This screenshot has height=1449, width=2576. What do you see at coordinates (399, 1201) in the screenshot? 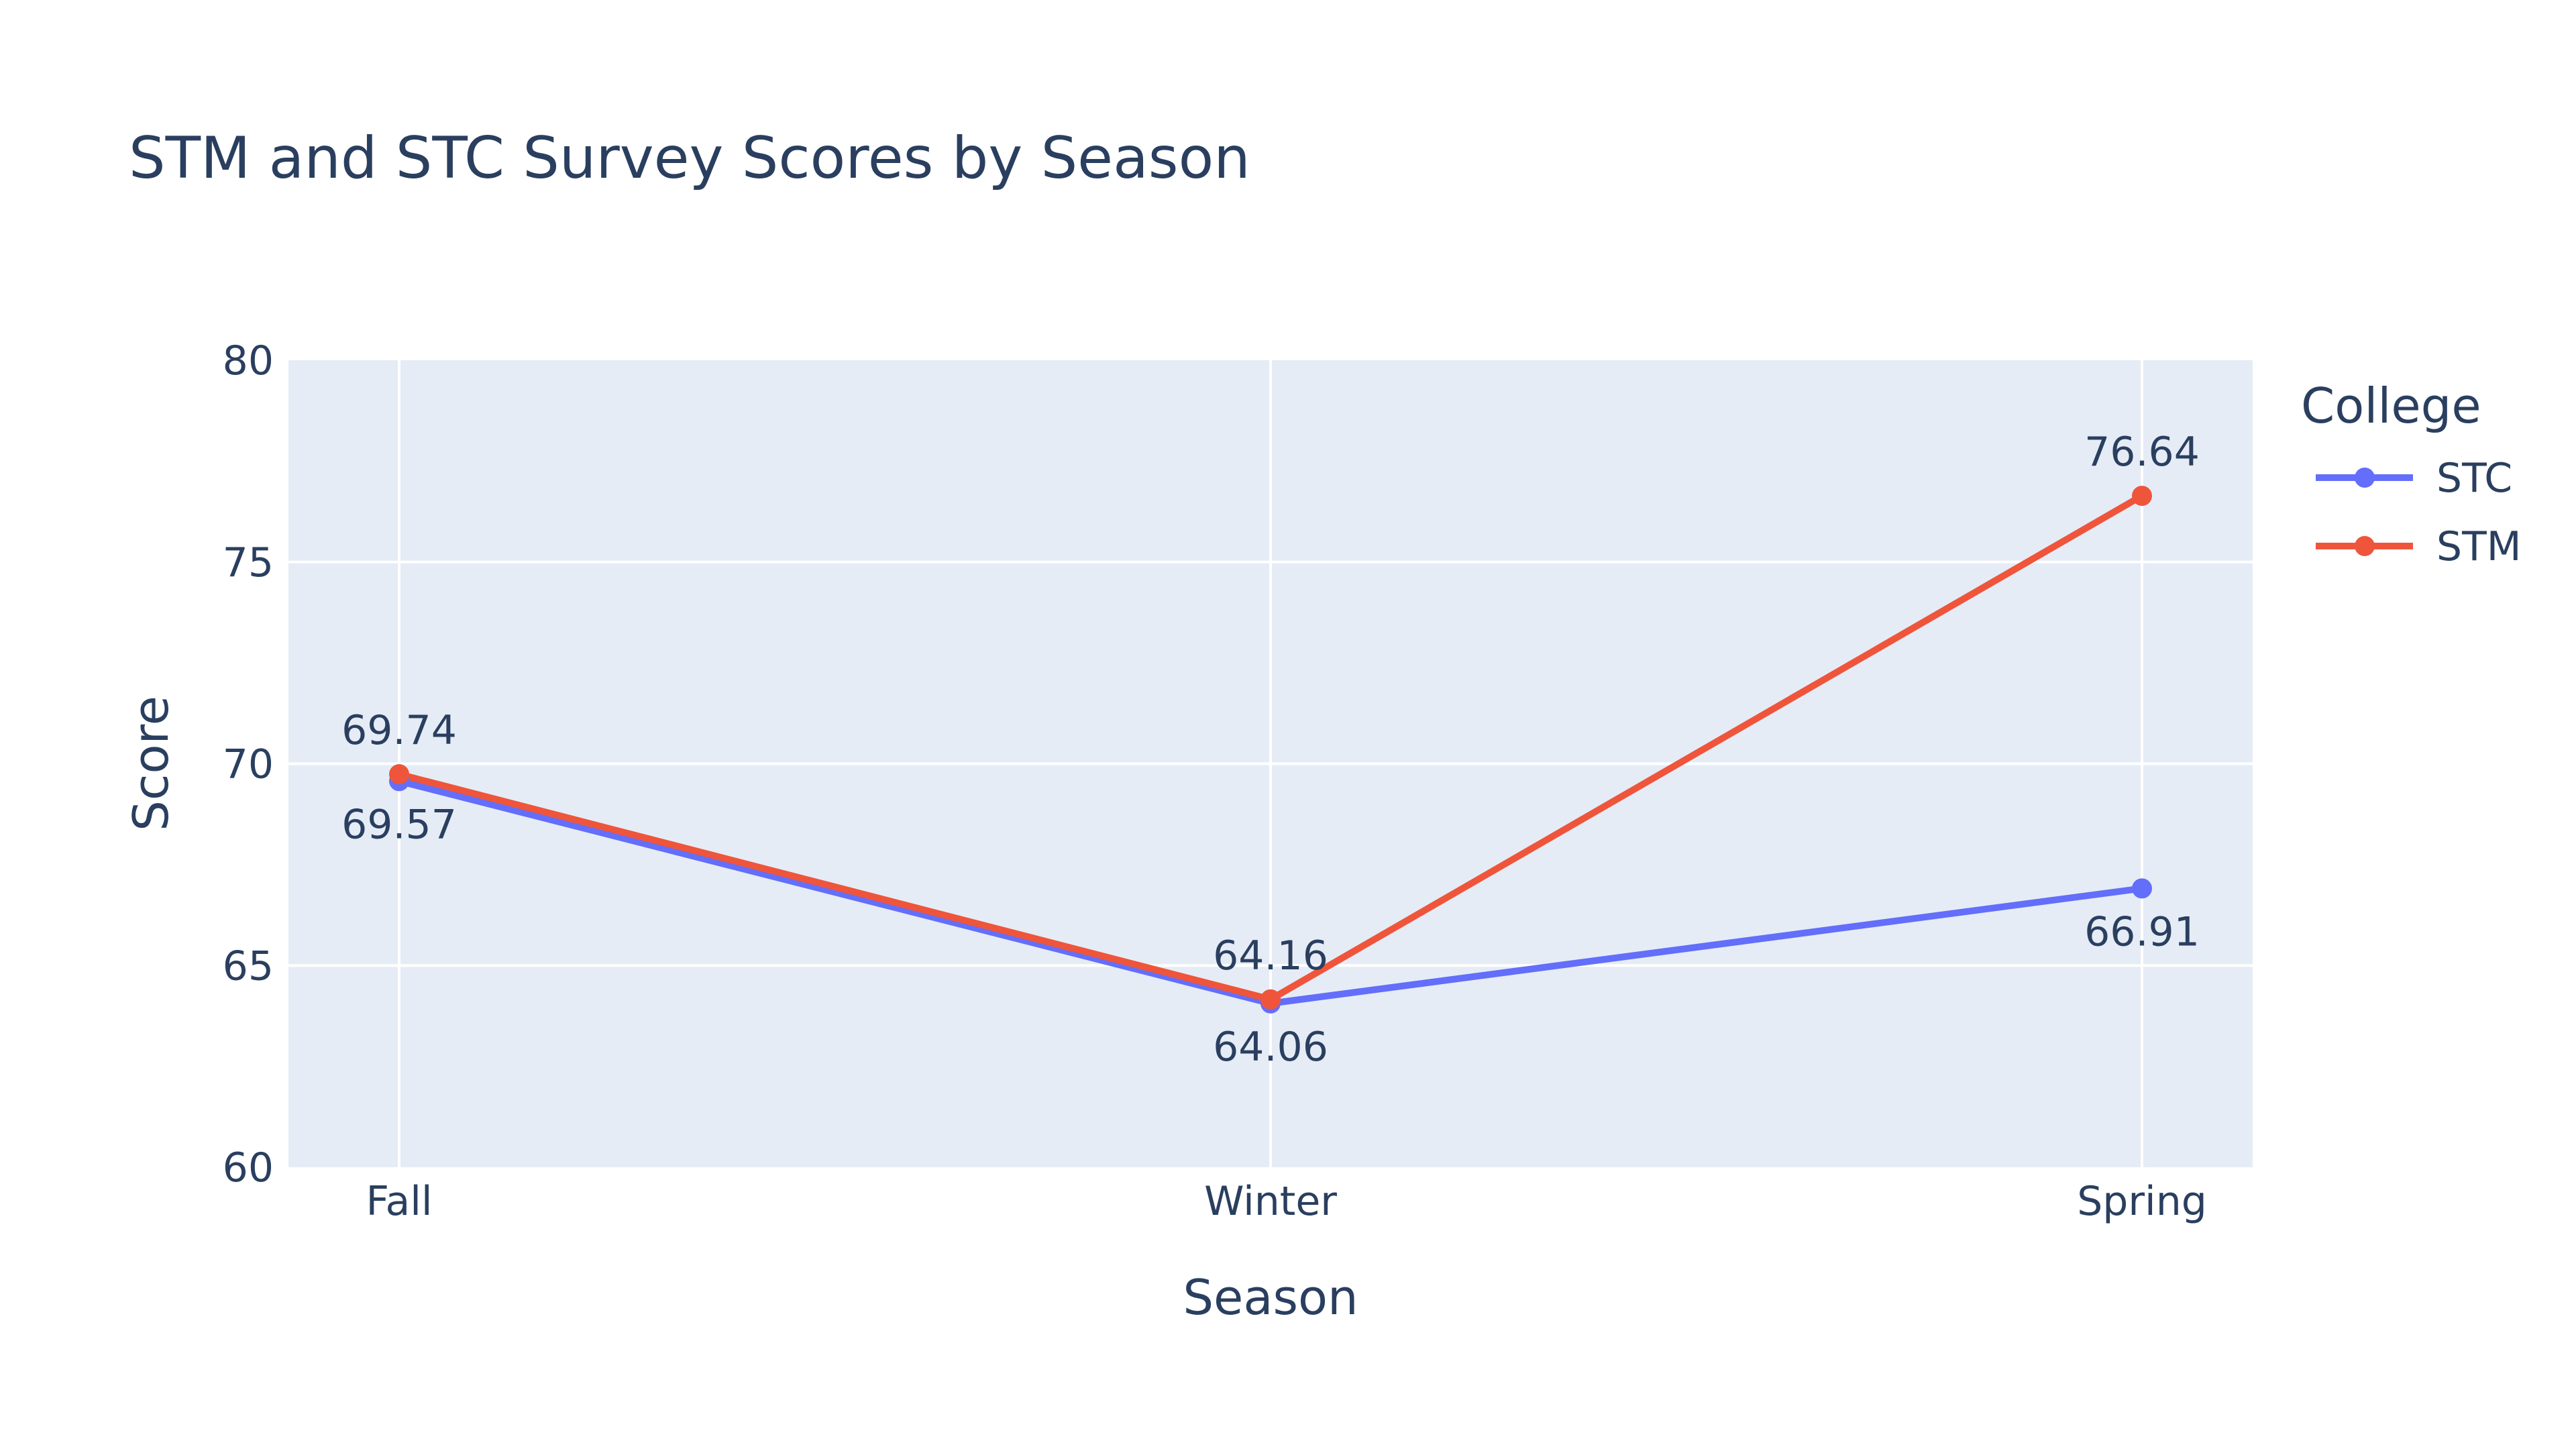
I see `x-tick-label: Fall` at bounding box center [399, 1201].